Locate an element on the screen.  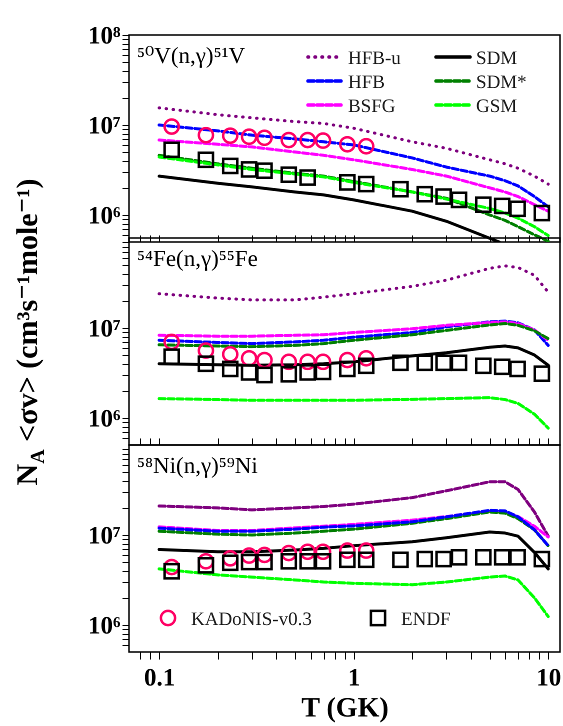
annotation: ⁵⁴Fe(n,γ)⁵⁵Fe is located at coordinates (197, 258).